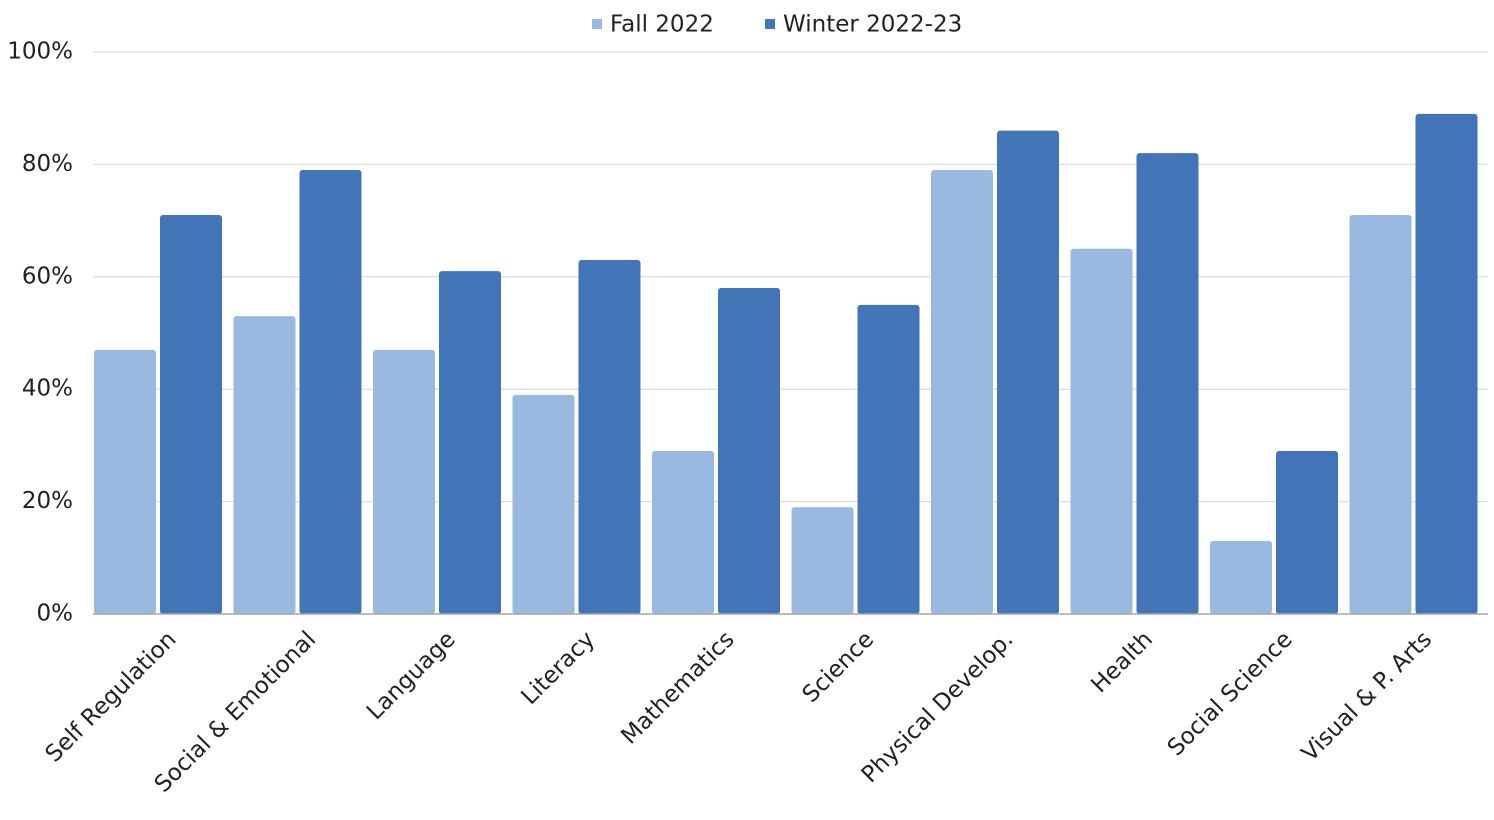  What do you see at coordinates (1230, 693) in the screenshot?
I see `x-tick-label: Social Science` at bounding box center [1230, 693].